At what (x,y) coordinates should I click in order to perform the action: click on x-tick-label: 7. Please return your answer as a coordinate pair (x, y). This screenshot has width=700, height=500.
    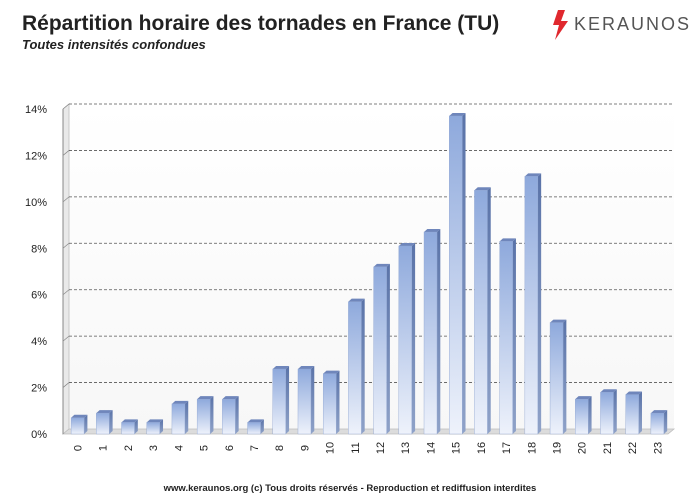
    Looking at the image, I should click on (255, 448).